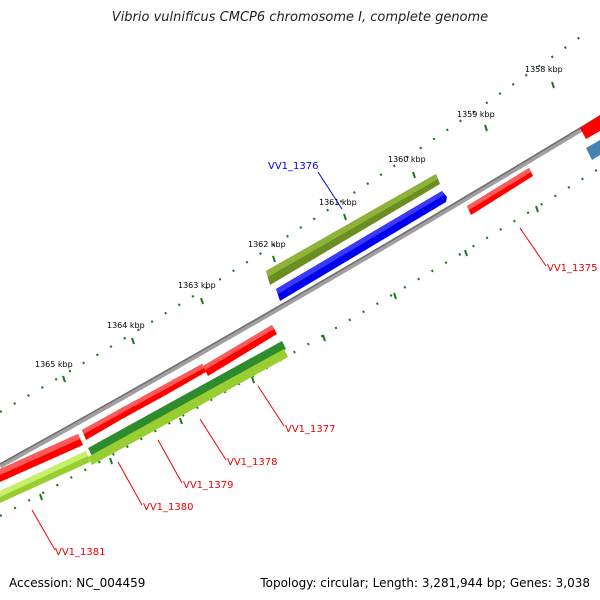 The height and width of the screenshot is (600, 600). What do you see at coordinates (530, 583) in the screenshot?
I see `genes-label: Genes:` at bounding box center [530, 583].